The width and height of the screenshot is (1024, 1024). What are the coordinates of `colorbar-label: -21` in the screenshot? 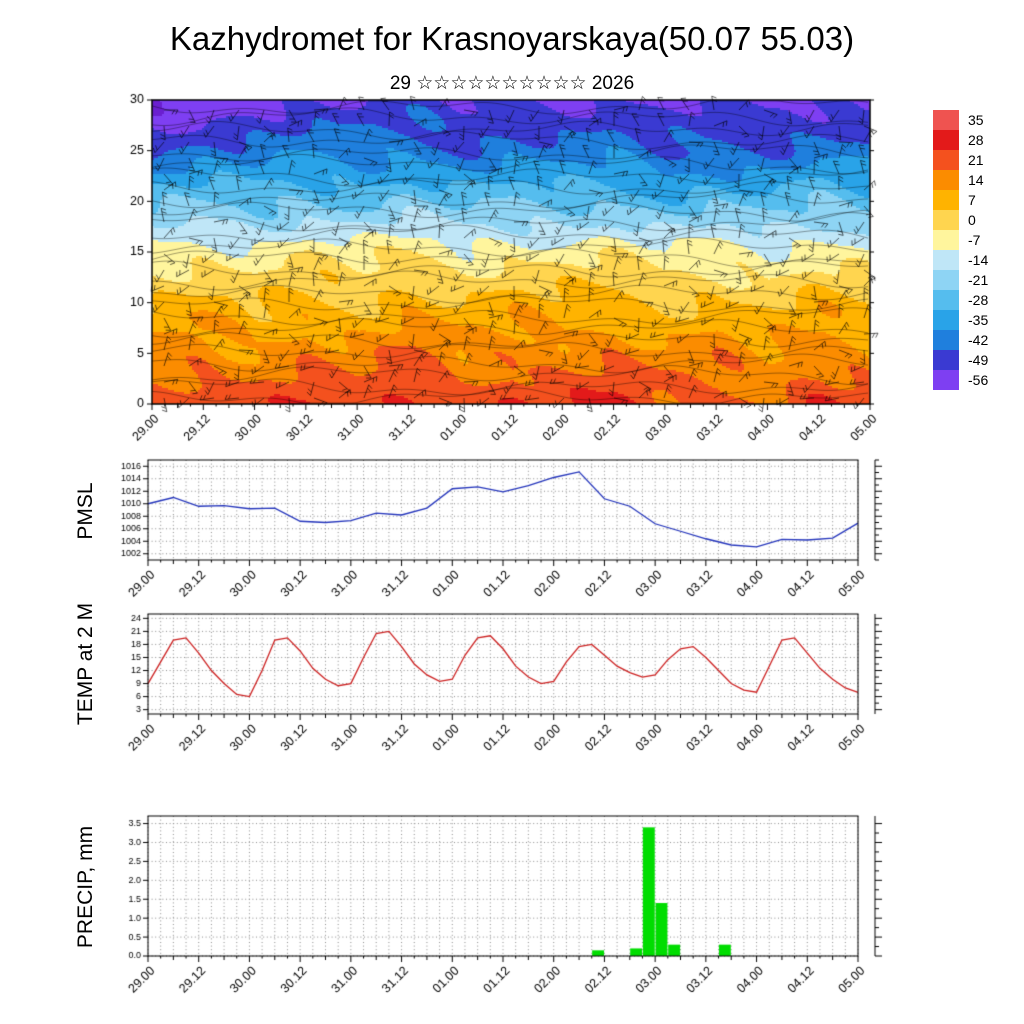 It's located at (978, 280).